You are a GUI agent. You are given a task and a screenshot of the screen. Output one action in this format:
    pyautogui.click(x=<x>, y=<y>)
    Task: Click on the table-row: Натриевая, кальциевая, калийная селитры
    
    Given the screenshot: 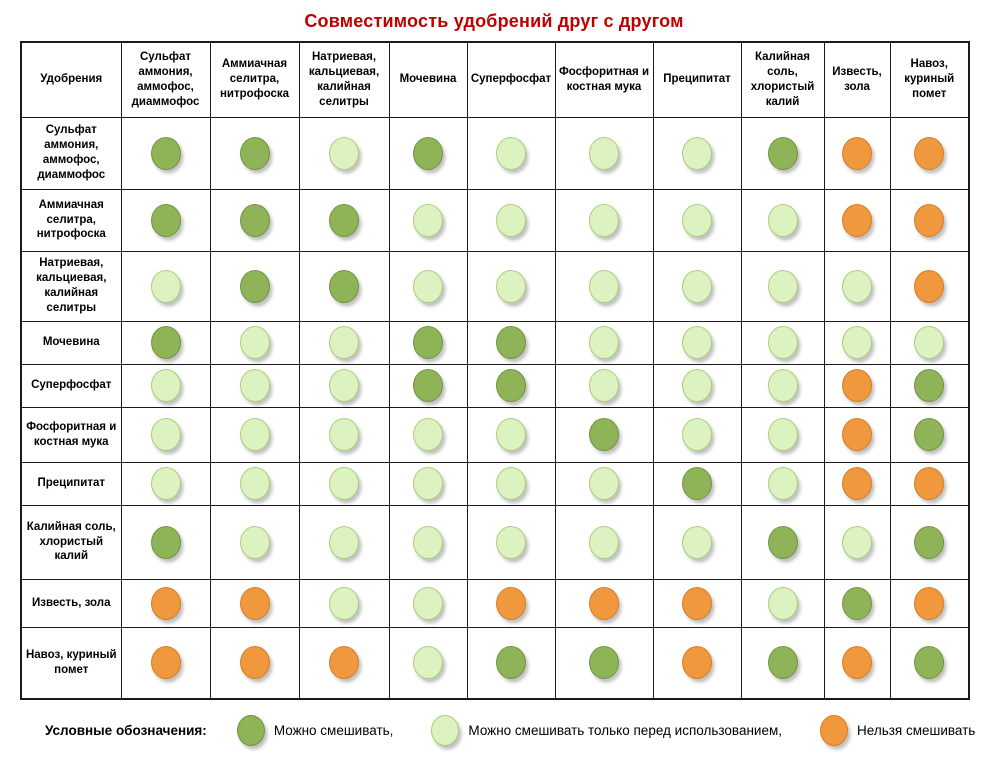 What is the action you would take?
    pyautogui.click(x=495, y=286)
    